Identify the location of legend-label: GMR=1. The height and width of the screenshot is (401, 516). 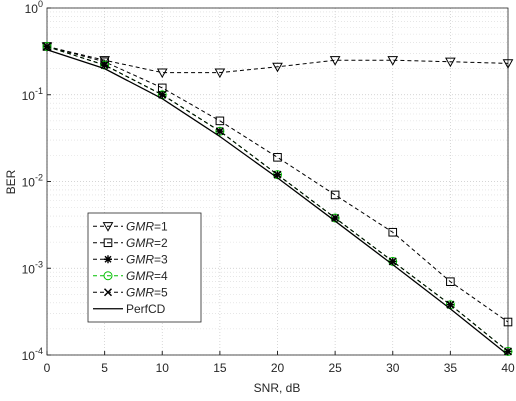
(147, 226).